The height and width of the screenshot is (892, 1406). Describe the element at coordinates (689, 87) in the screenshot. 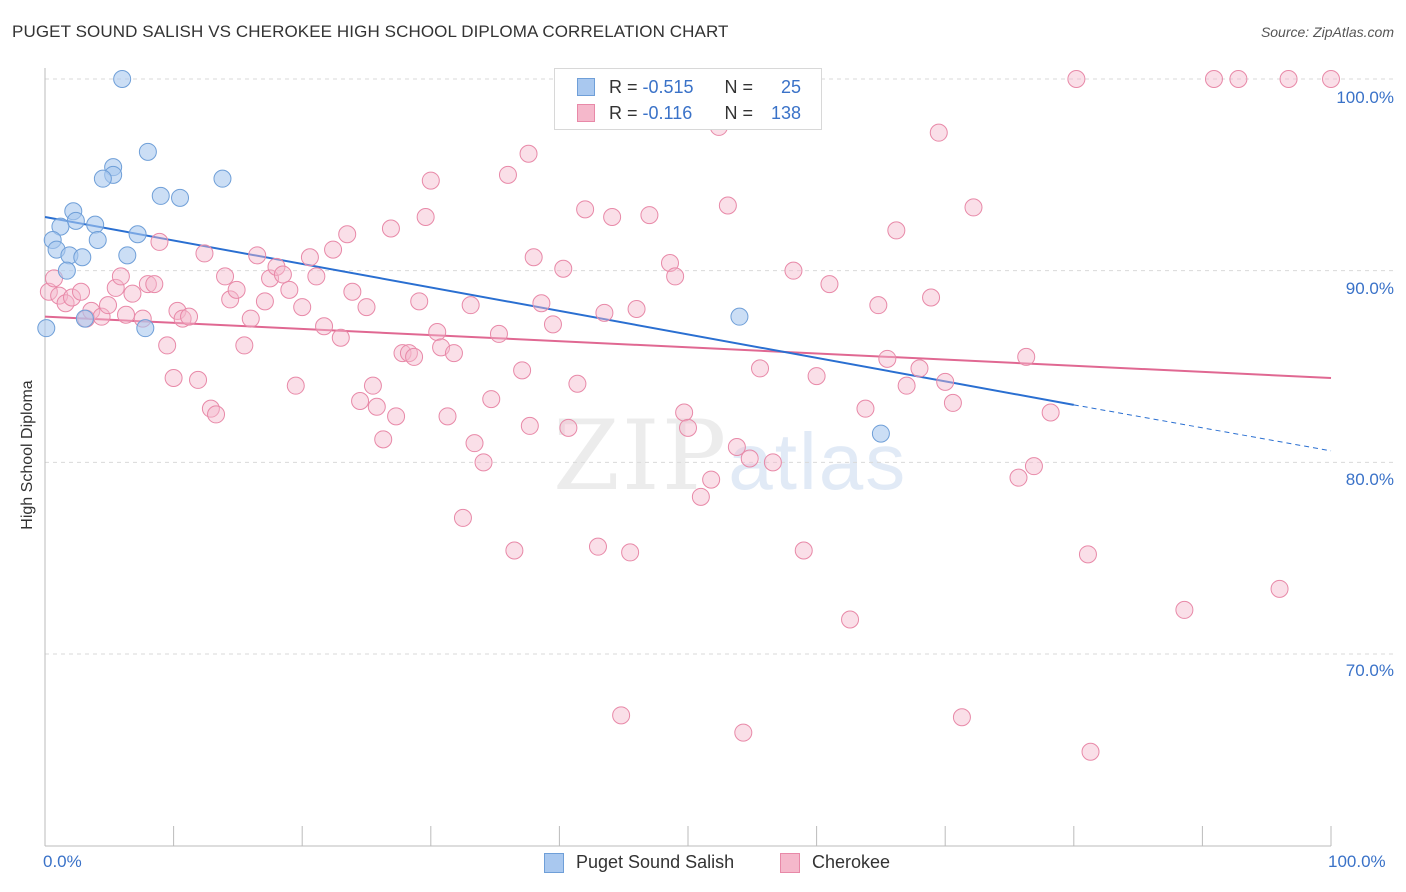

I see `legend-row-salish: R = -0.515 N = 25` at that location.